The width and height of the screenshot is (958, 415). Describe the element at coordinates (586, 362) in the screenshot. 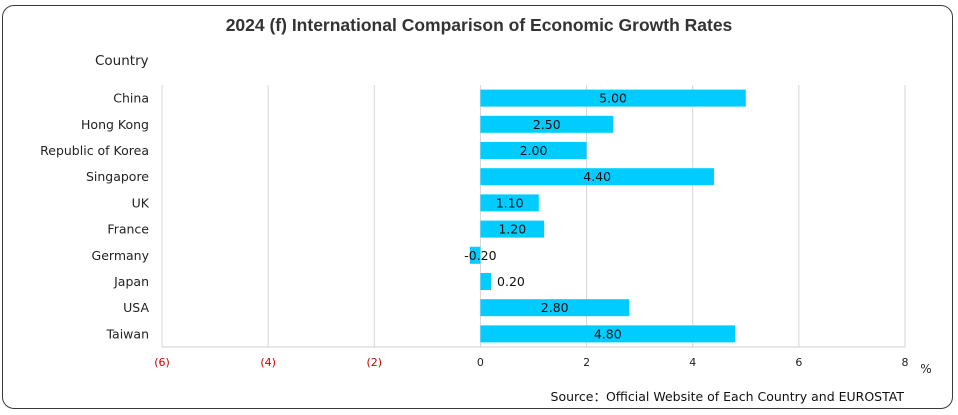

I see `x-tick-label: 2` at that location.